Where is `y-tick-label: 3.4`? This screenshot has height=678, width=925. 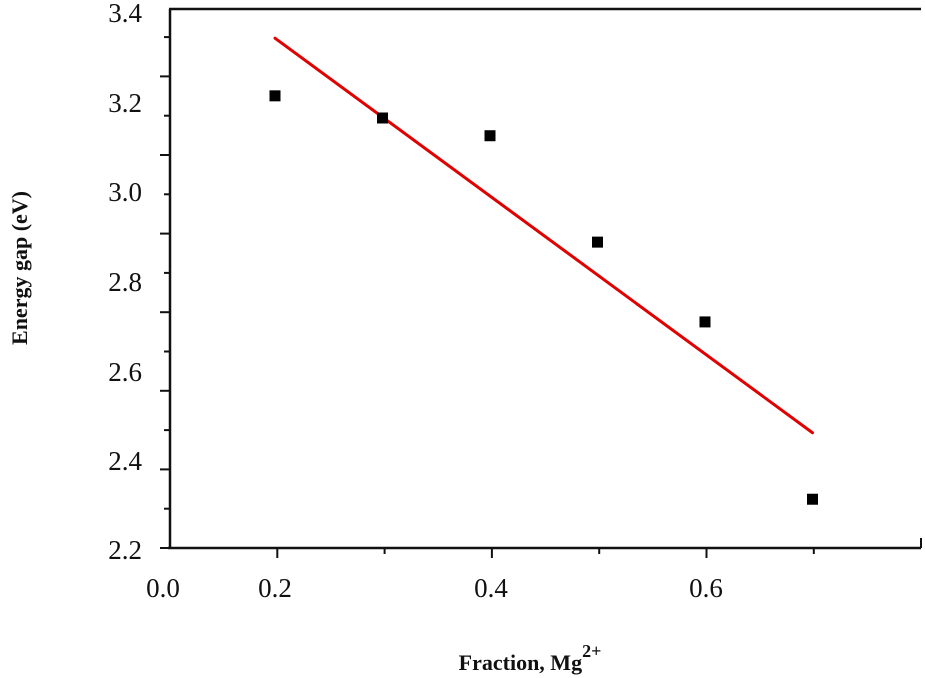
y-tick-label: 3.4 is located at coordinates (125, 14).